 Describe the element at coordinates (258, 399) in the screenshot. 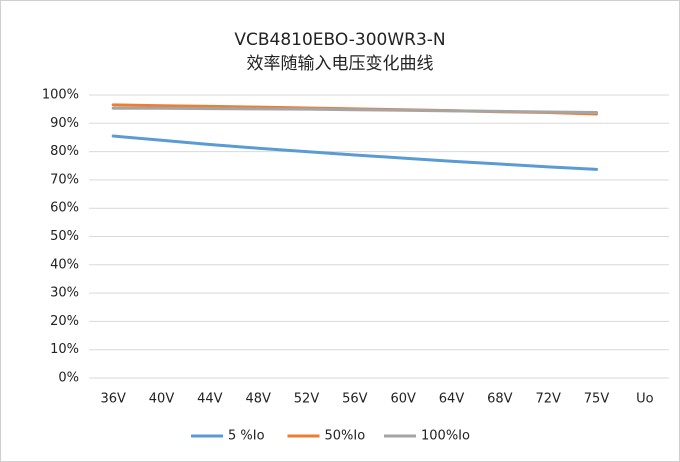

I see `x-tick-label: 48V` at that location.